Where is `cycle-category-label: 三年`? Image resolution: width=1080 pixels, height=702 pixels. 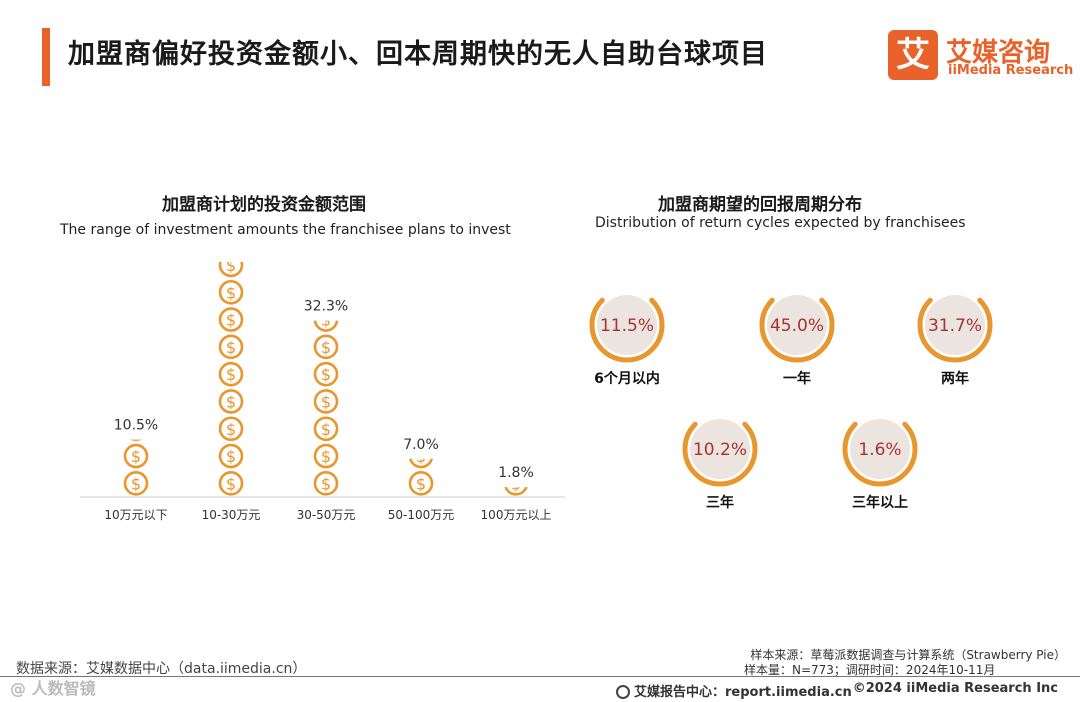
cycle-category-label: 三年 is located at coordinates (720, 502).